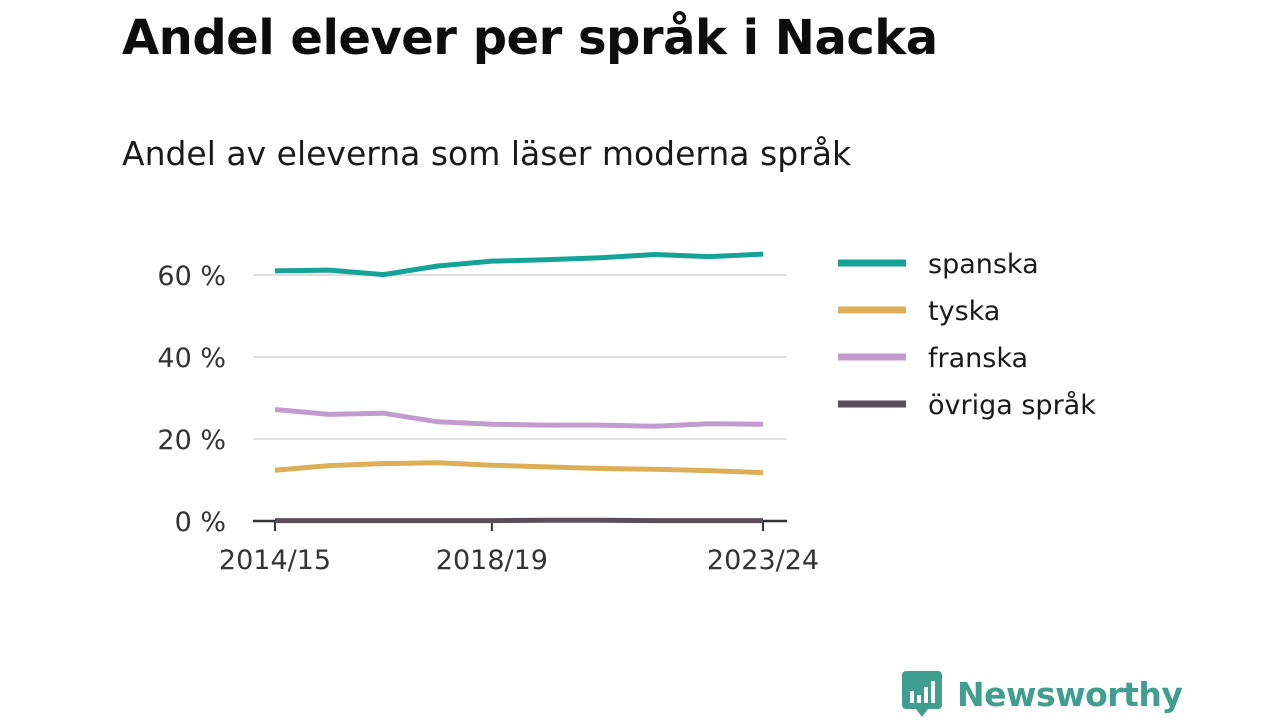  Describe the element at coordinates (520, 357) in the screenshot. I see `gridlines` at that location.